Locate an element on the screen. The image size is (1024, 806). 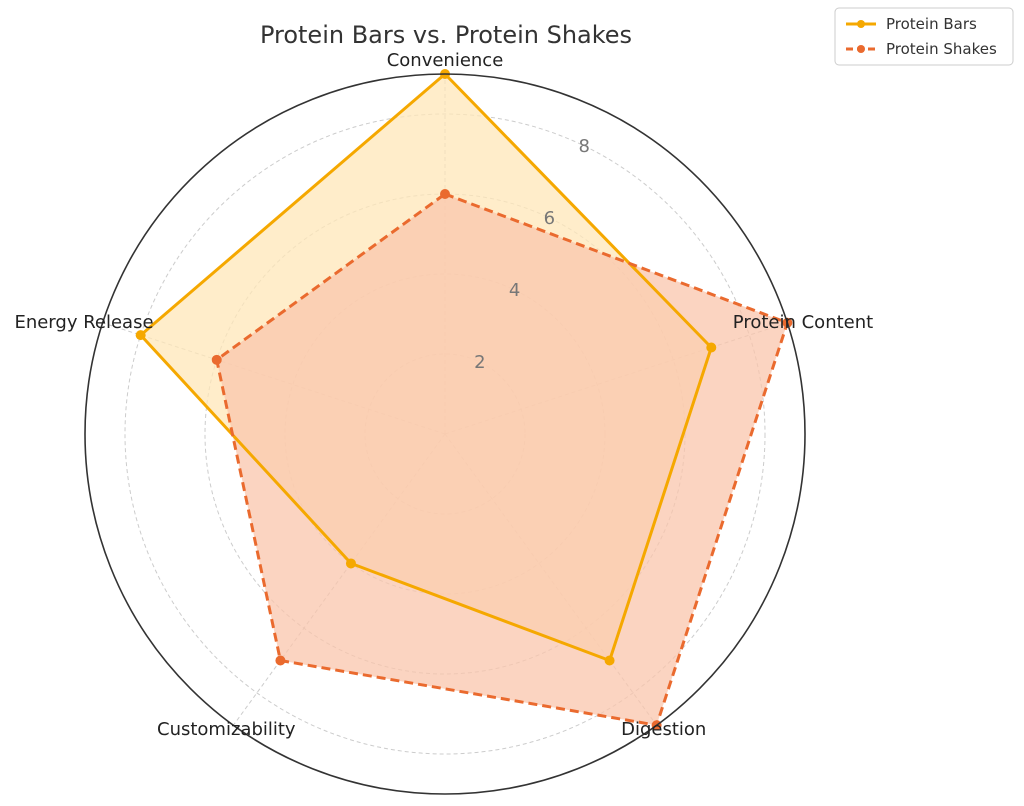
legend-box is located at coordinates (924, 36).